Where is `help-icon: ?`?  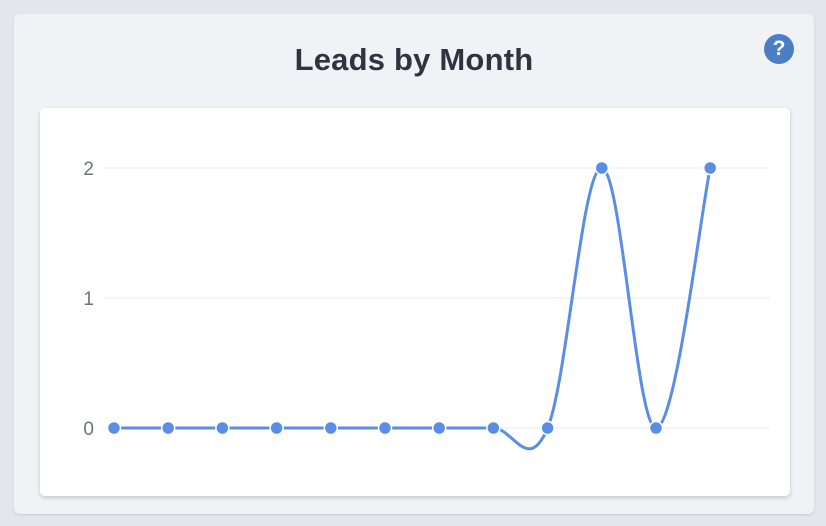 help-icon: ? is located at coordinates (779, 49).